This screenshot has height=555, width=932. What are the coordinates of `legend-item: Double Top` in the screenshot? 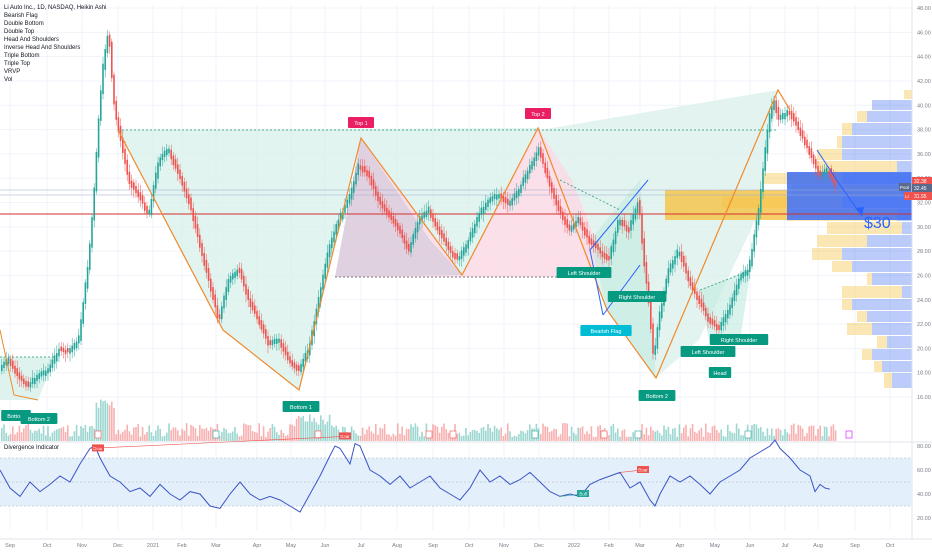 It's located at (19, 32).